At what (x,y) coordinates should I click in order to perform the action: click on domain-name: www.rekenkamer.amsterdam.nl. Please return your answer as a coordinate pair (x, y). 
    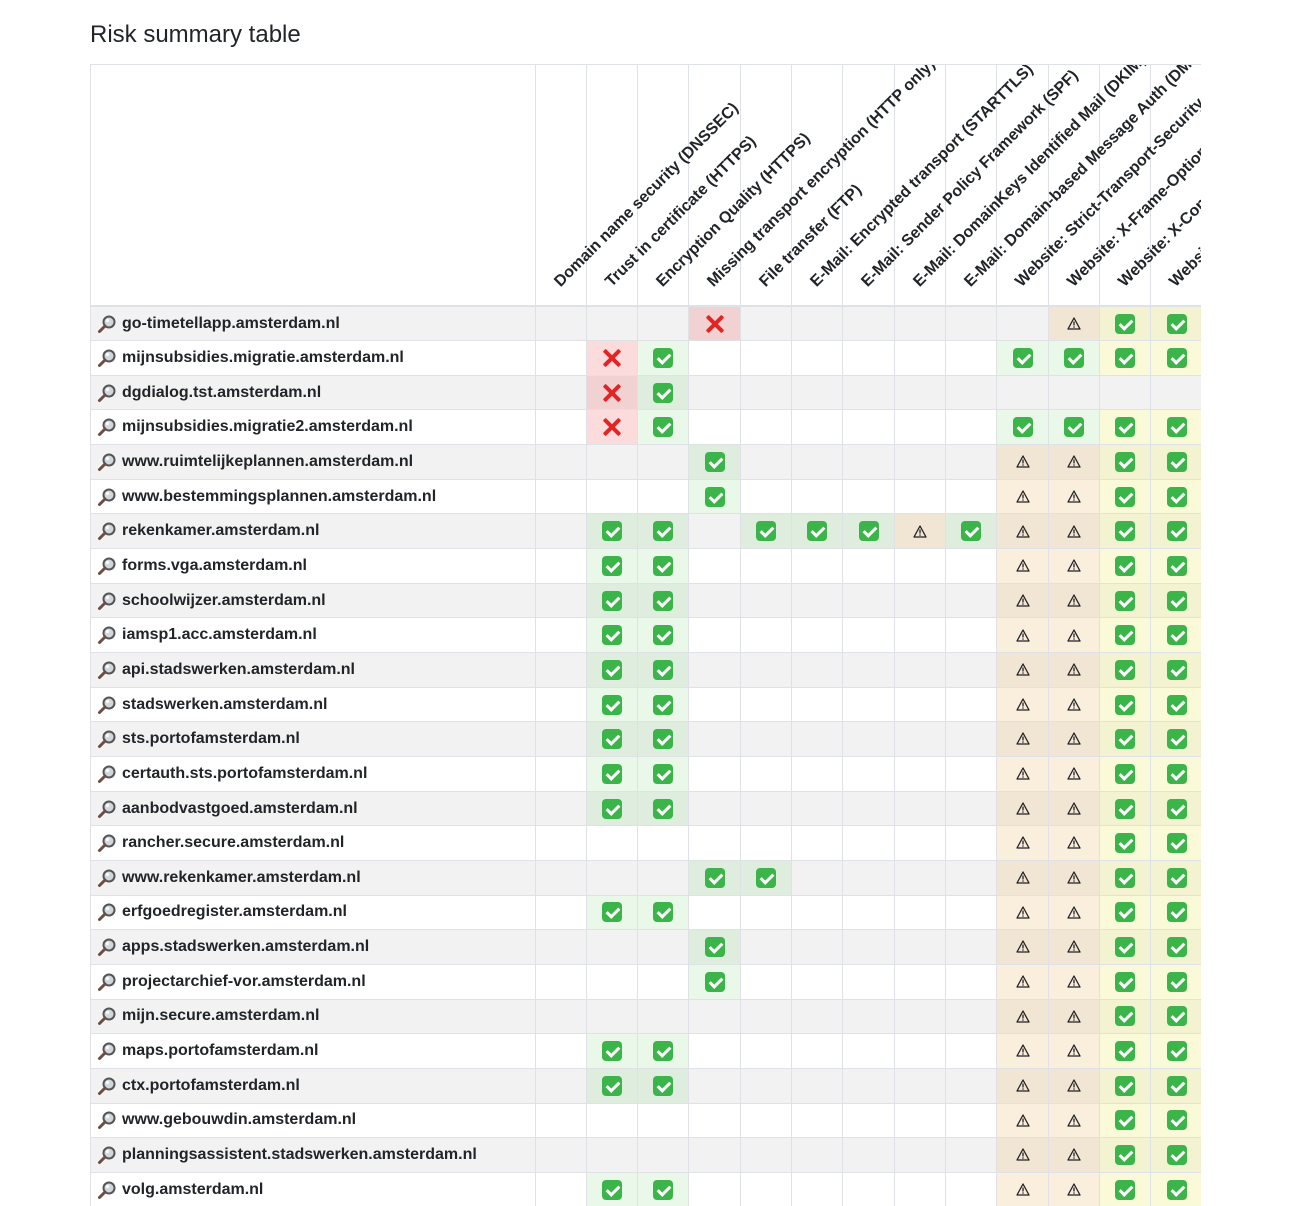
    Looking at the image, I should click on (241, 877).